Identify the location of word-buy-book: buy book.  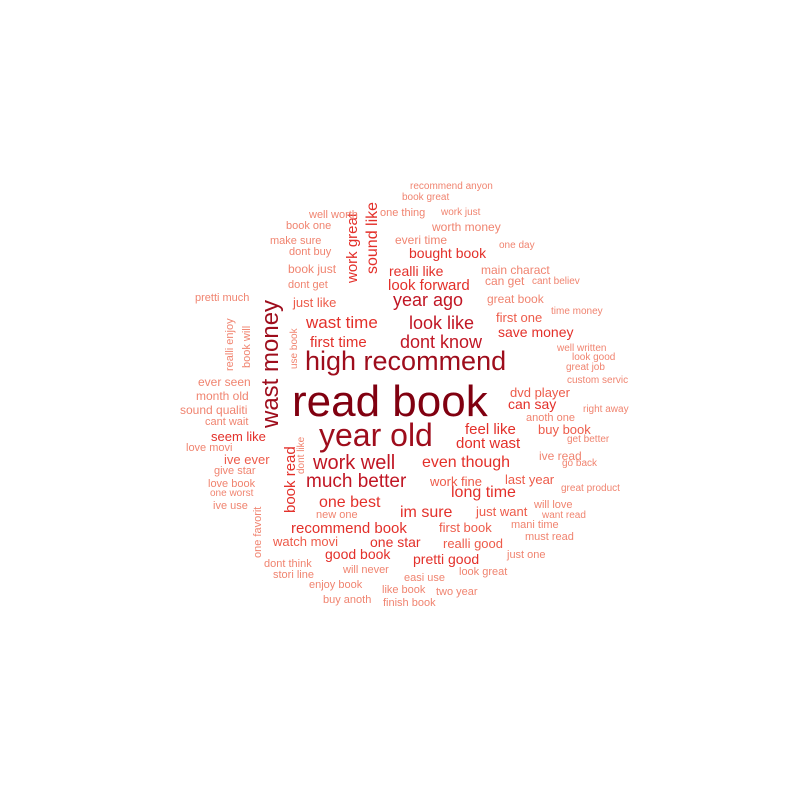
(564, 429).